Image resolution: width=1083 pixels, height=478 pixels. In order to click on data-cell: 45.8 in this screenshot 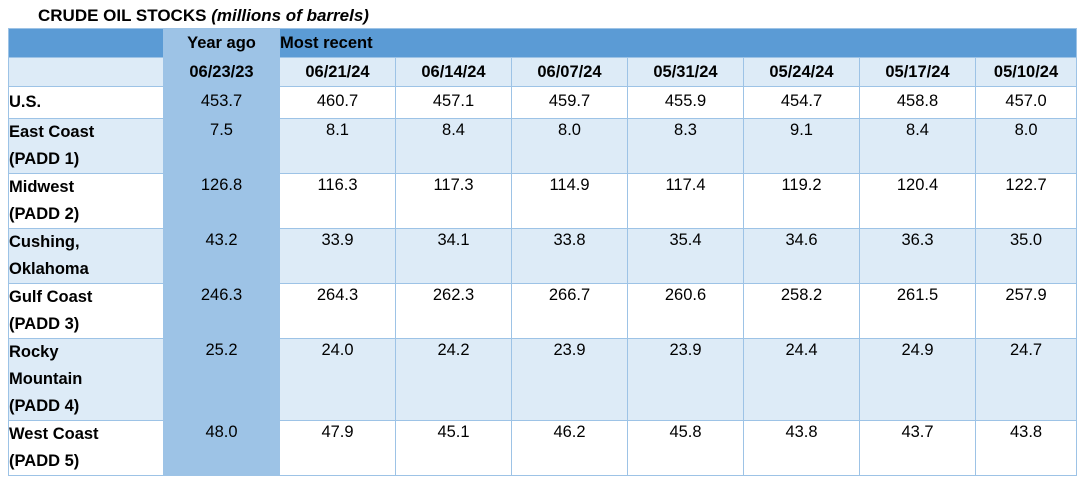, I will do `click(685, 448)`.